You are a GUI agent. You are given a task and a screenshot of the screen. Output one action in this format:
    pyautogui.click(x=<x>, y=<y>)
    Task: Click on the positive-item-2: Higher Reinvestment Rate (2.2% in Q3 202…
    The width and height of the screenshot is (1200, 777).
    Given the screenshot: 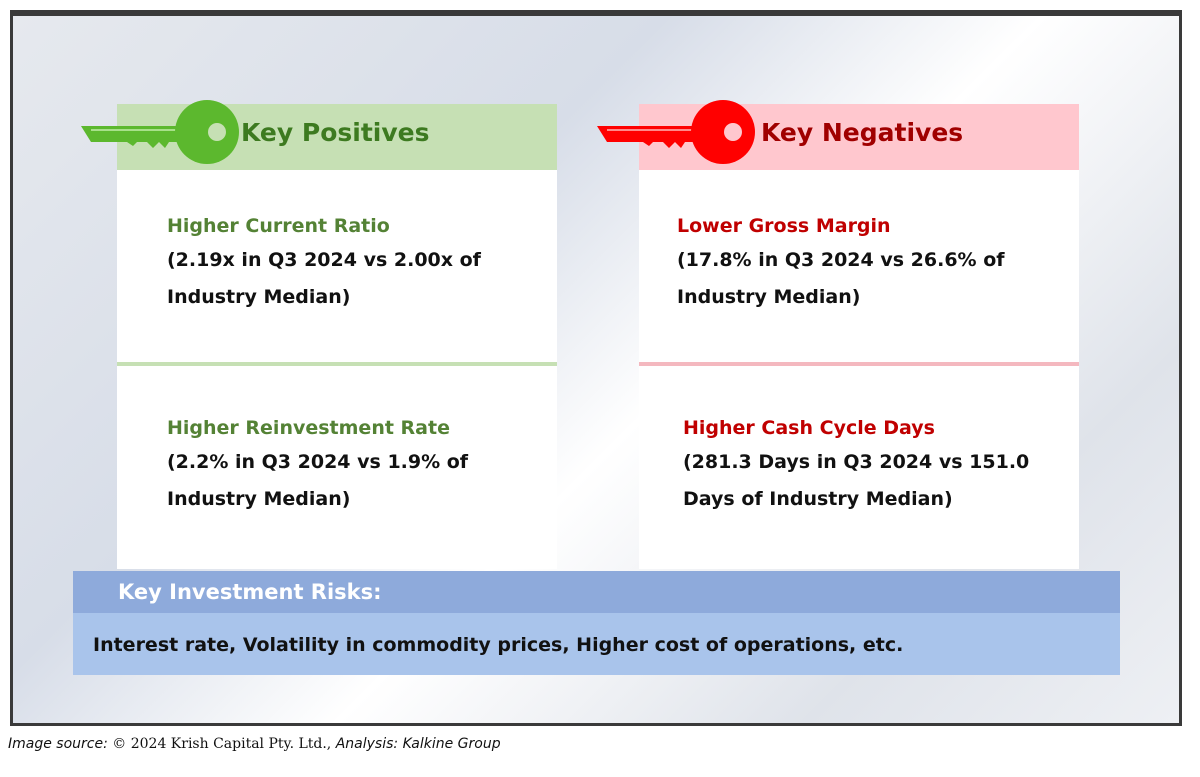 What is the action you would take?
    pyautogui.click(x=357, y=467)
    